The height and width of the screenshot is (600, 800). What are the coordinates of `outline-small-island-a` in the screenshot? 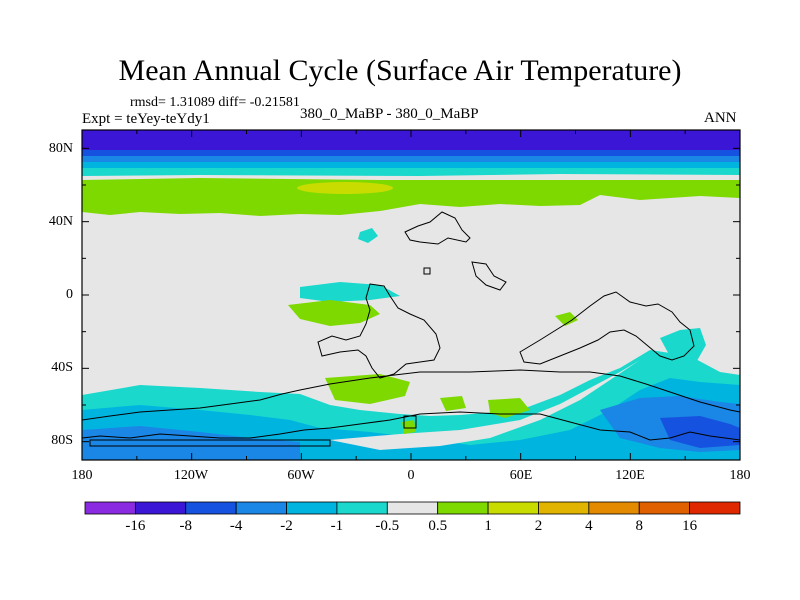 It's located at (427, 271).